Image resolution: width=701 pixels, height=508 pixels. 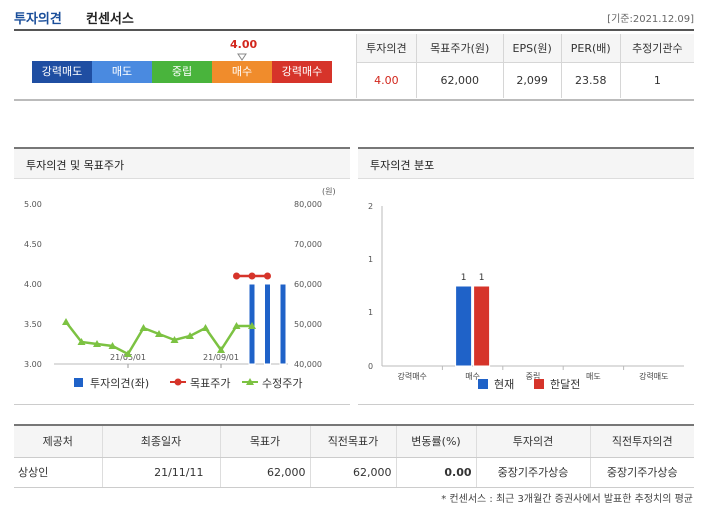 I want to click on y-right-tick-label: 50,000, so click(x=308, y=324).